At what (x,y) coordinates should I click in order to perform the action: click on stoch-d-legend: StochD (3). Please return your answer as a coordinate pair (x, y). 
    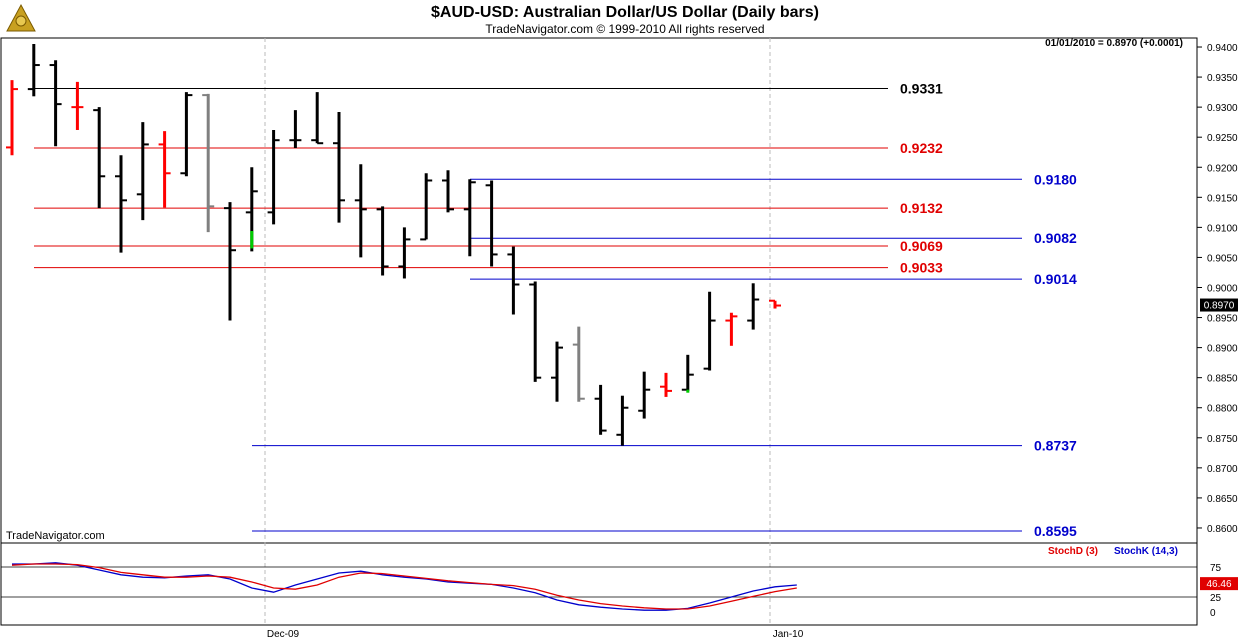
    Looking at the image, I should click on (1073, 551).